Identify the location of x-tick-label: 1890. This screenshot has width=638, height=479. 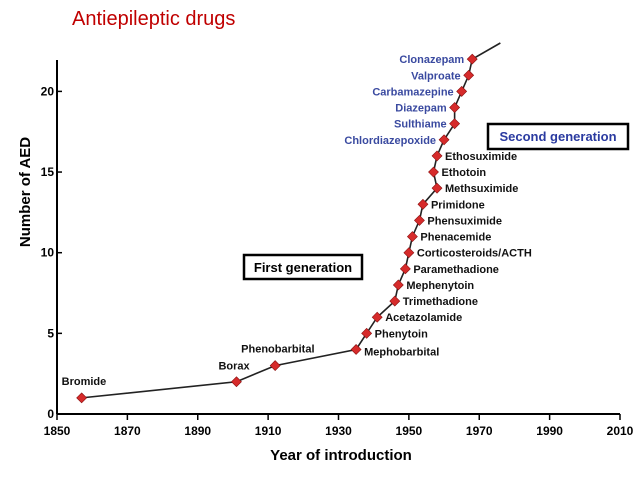
(197, 431).